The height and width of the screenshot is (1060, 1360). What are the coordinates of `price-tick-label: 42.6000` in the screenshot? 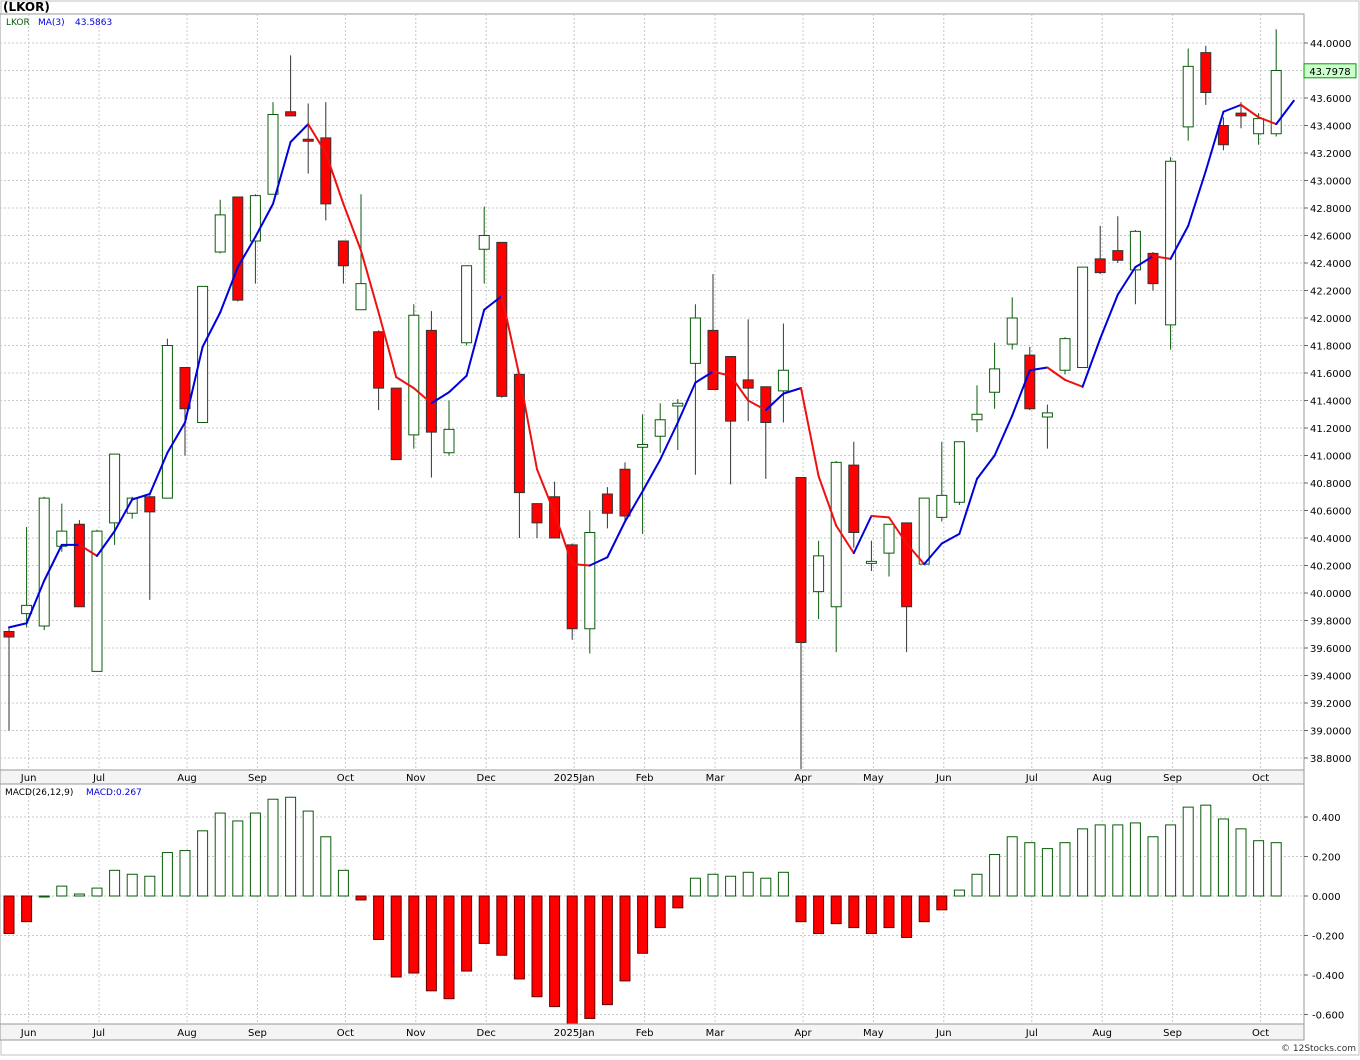 It's located at (1330, 237).